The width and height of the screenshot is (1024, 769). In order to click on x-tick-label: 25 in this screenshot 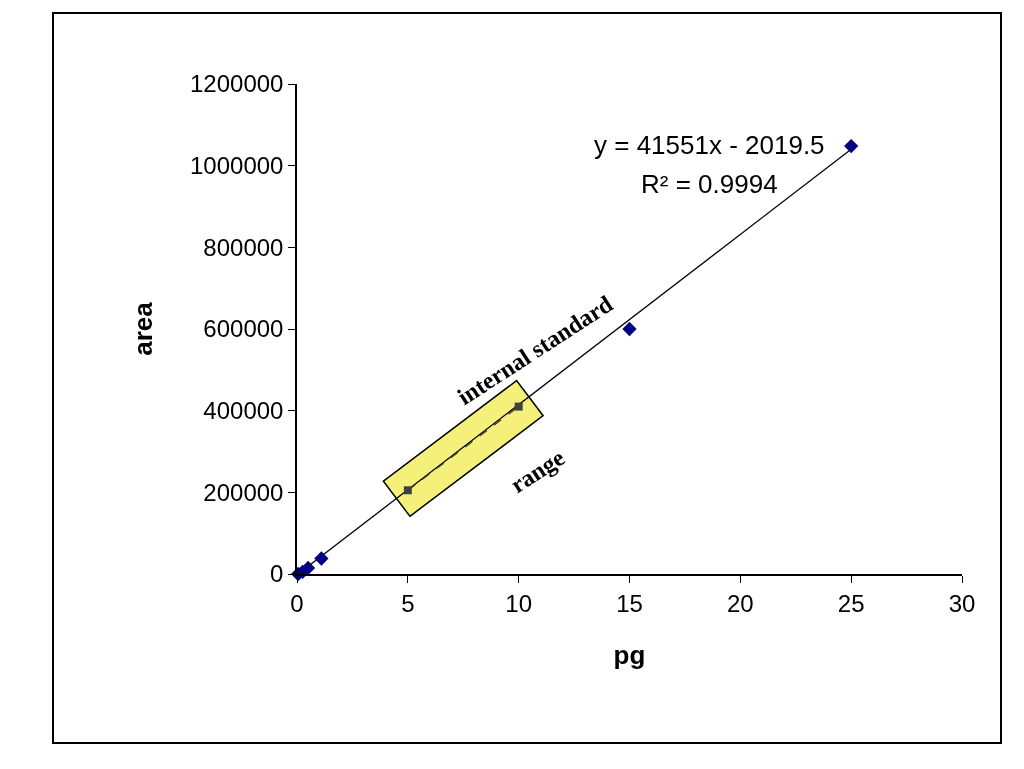, I will do `click(851, 603)`.